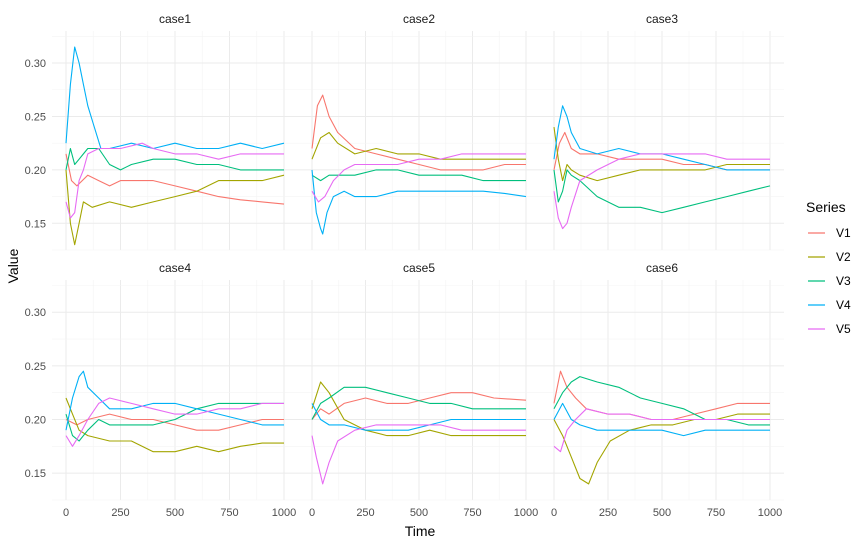 The width and height of the screenshot is (865, 547). Describe the element at coordinates (419, 19) in the screenshot. I see `panel-title-case2: case2` at that location.